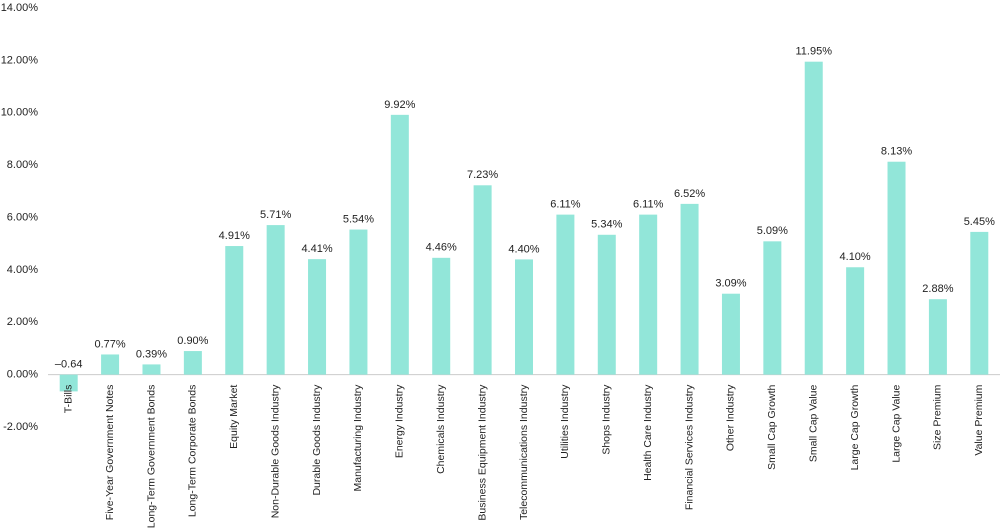  I want to click on value-label: 5.54%, so click(358, 219).